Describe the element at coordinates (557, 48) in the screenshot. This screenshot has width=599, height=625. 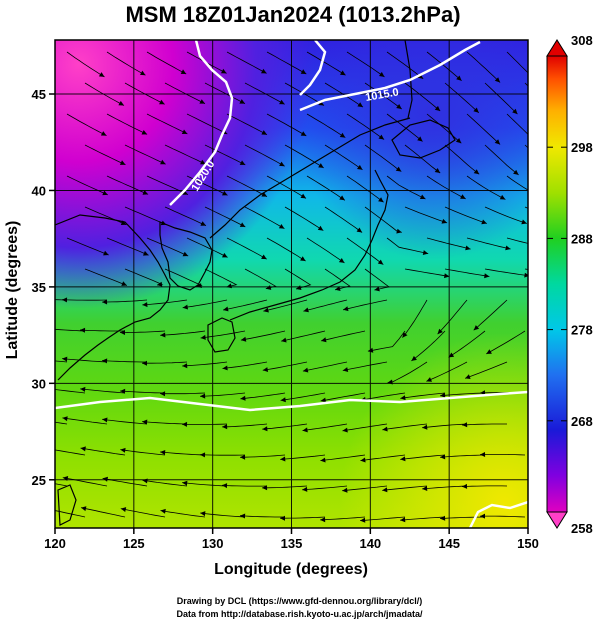
I see `colorbar-top-cap` at that location.